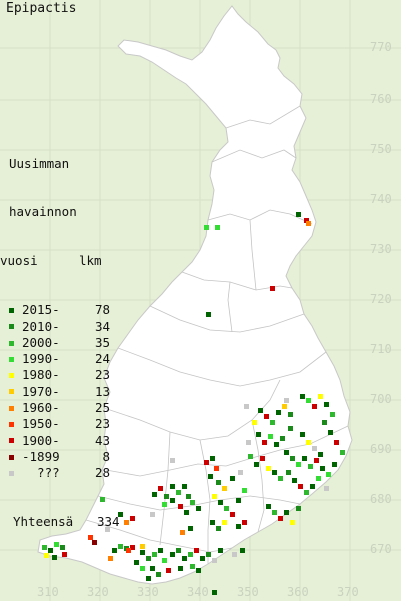 The image size is (401, 601). What do you see at coordinates (41, 408) in the screenshot?
I see `legend-label: 1960-` at bounding box center [41, 408].